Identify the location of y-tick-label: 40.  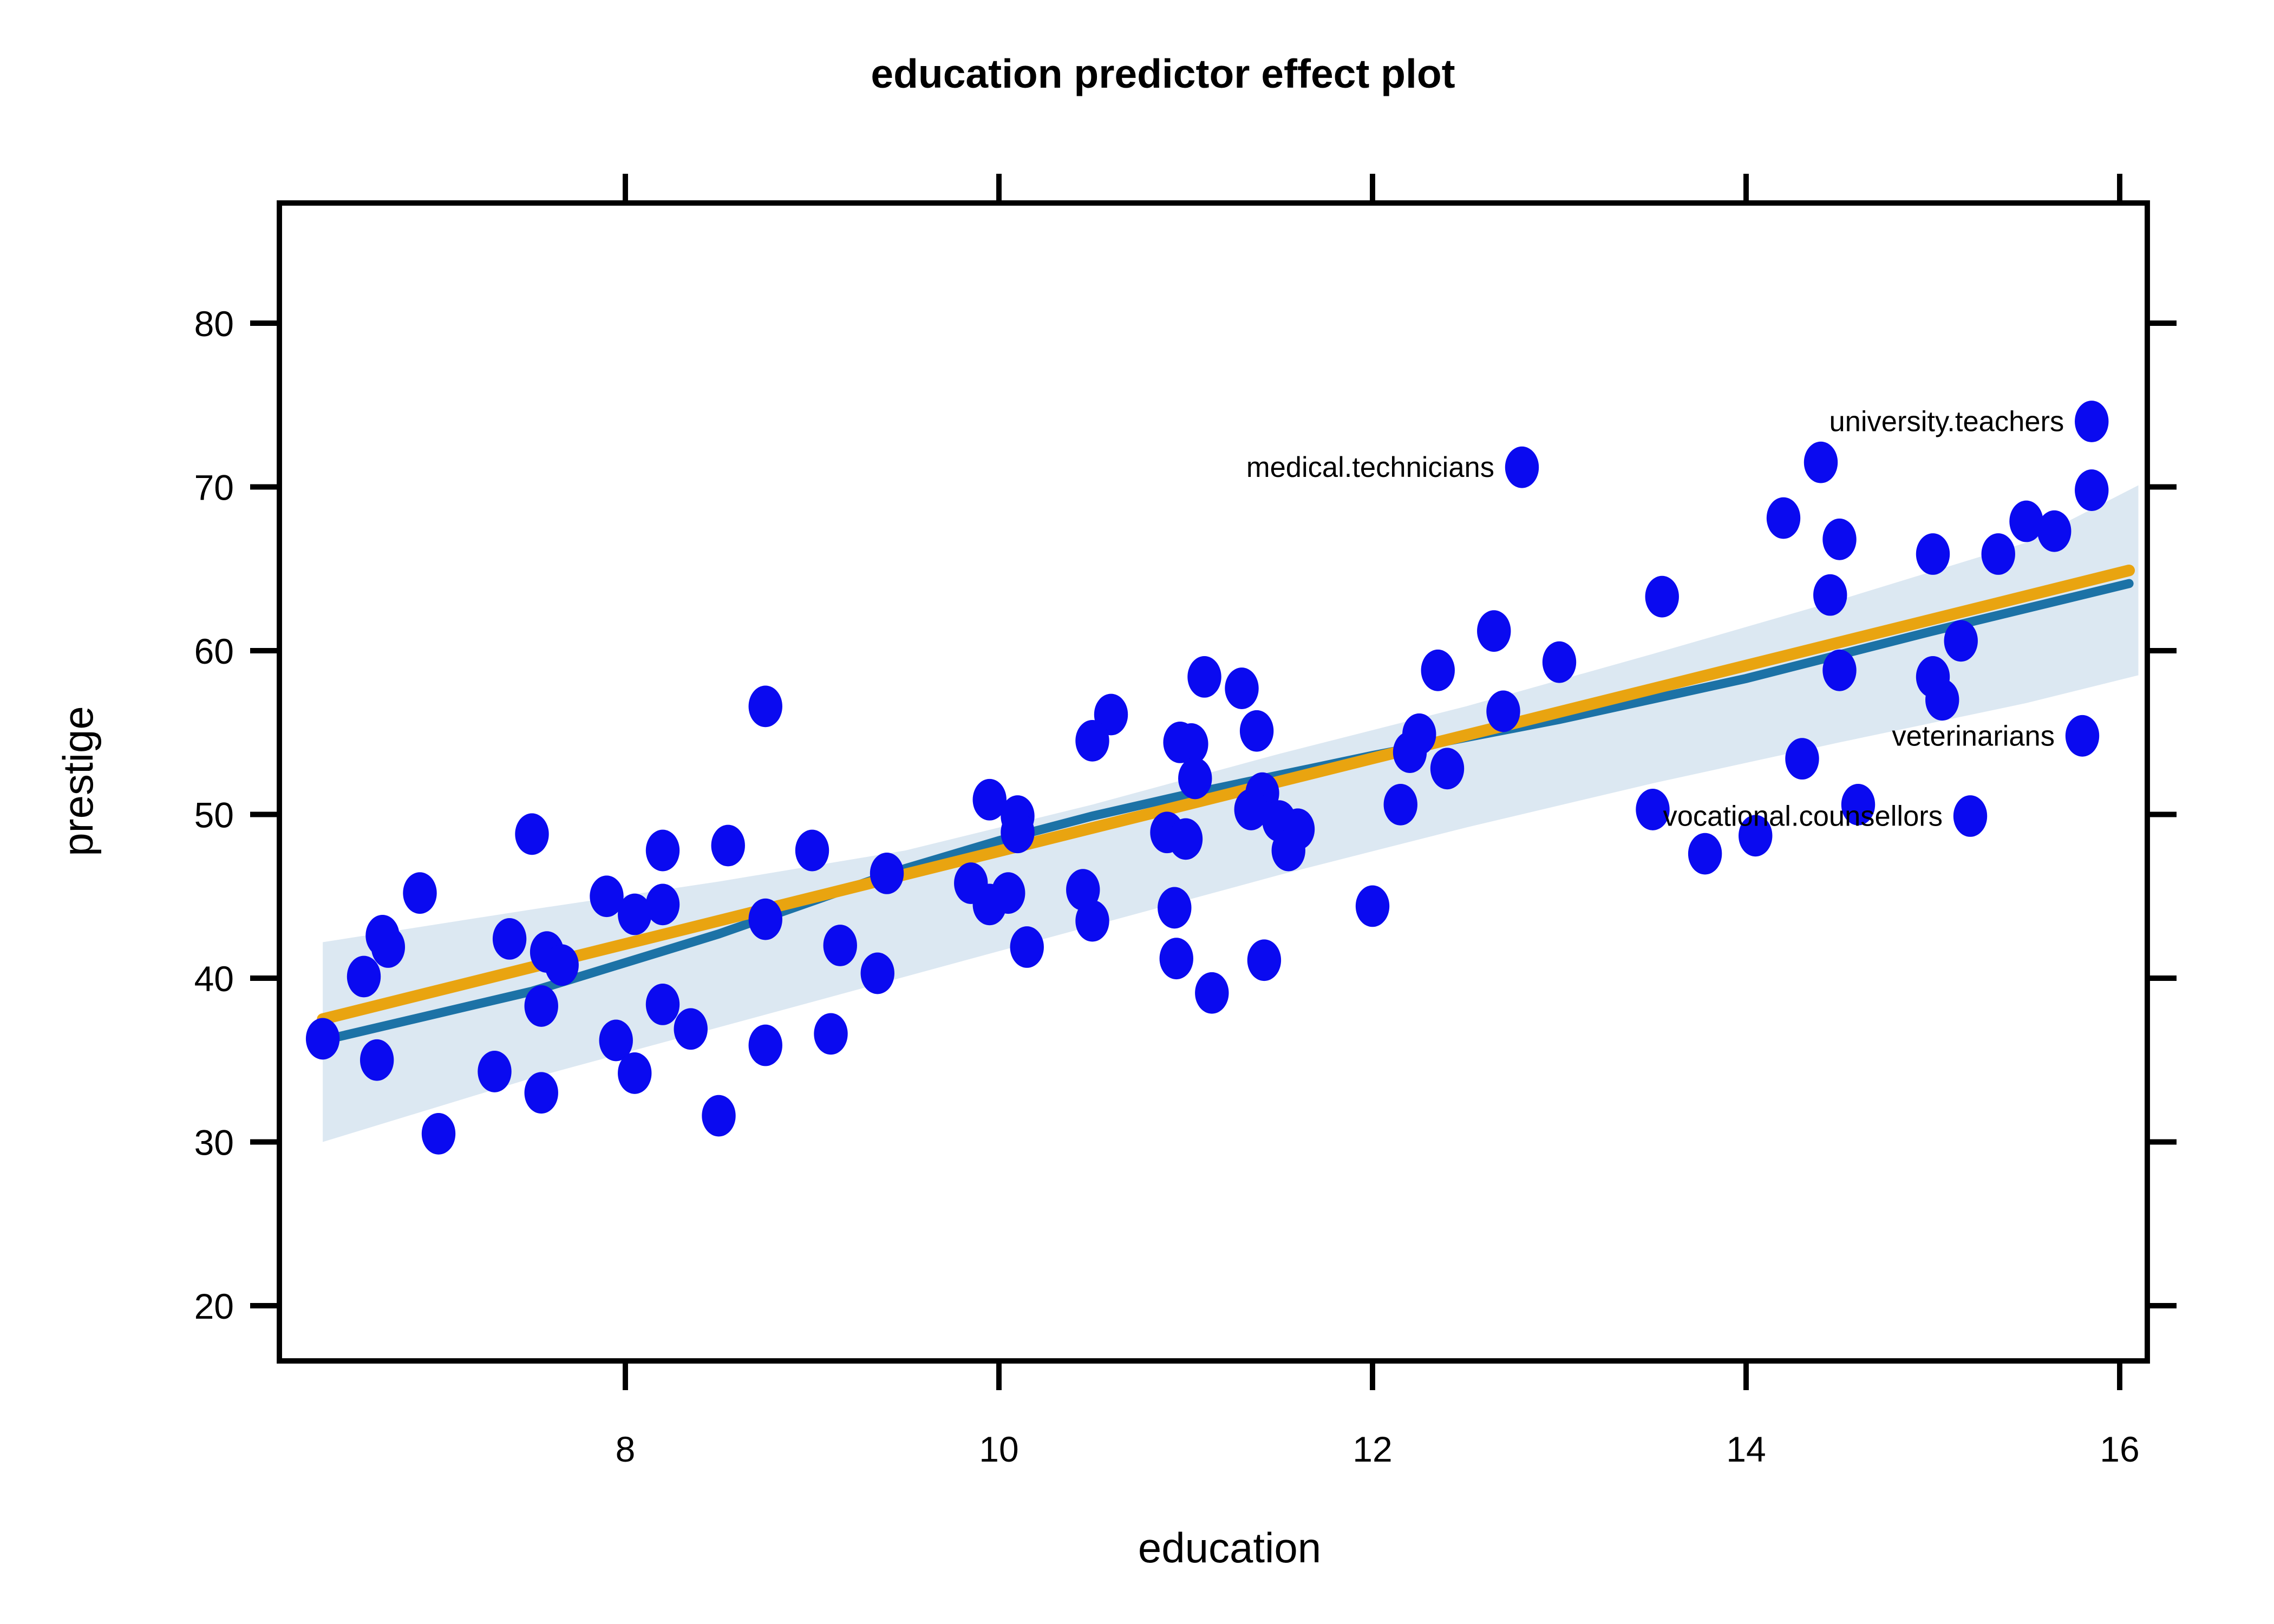
(214, 979).